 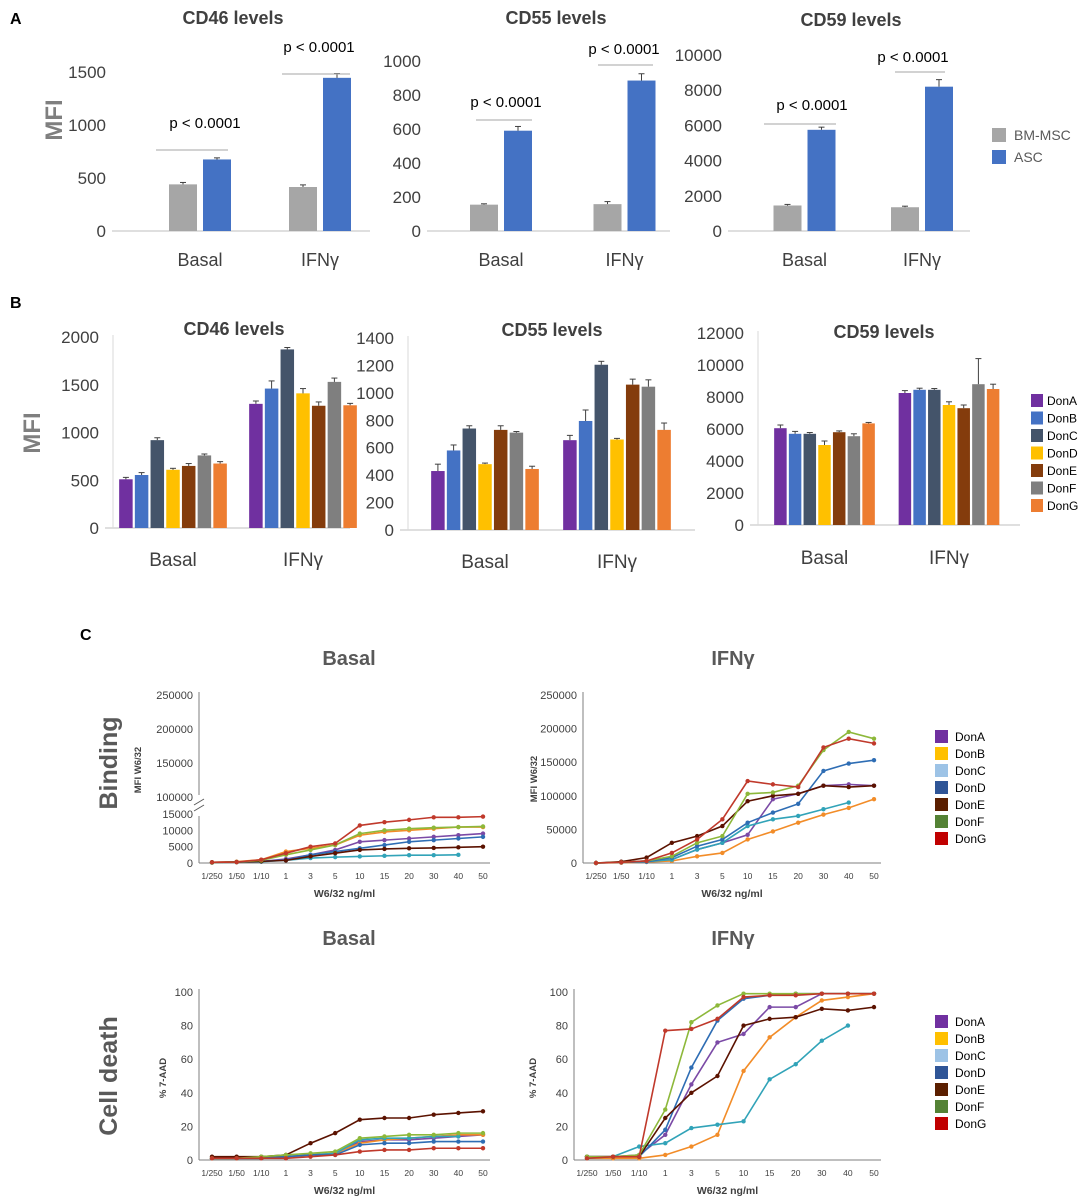 What do you see at coordinates (434, 1173) in the screenshot?
I see `x-tick-label: 30` at bounding box center [434, 1173].